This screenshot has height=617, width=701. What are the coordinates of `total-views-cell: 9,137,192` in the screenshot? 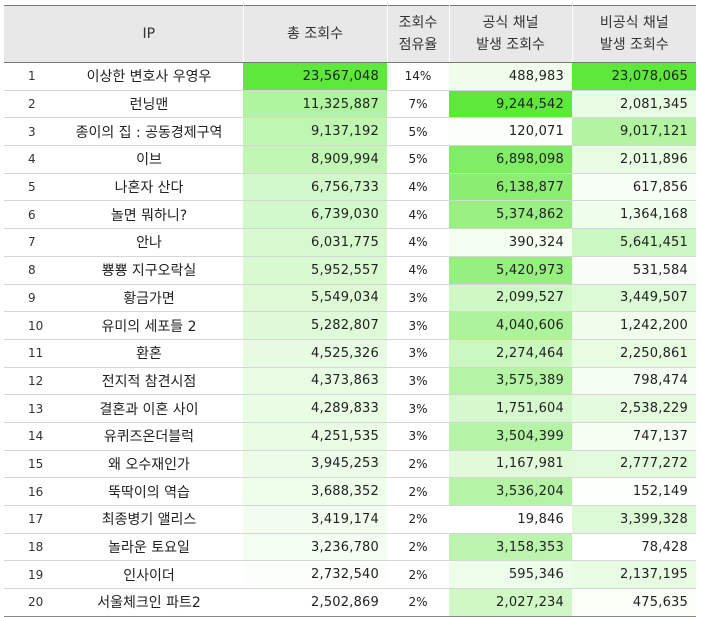 It's located at (315, 132).